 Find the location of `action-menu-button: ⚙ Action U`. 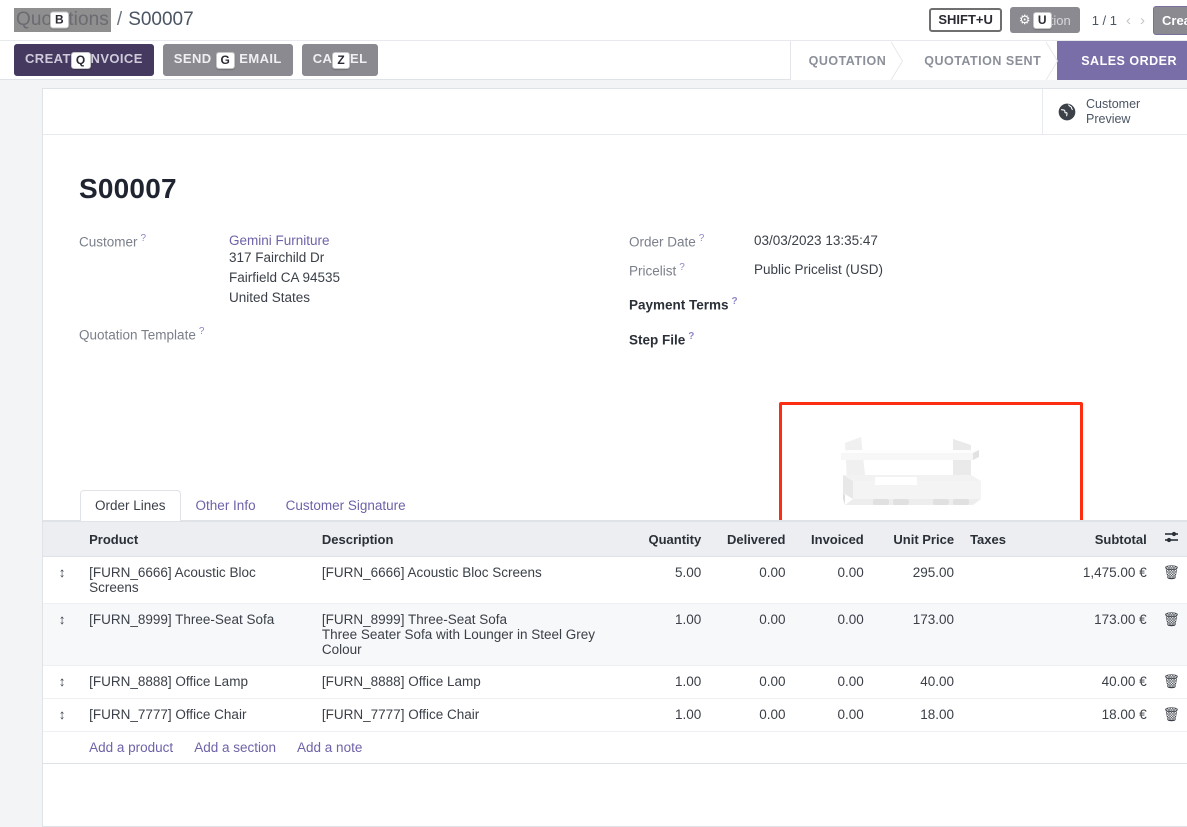

action-menu-button: ⚙ Action U is located at coordinates (1044, 20).